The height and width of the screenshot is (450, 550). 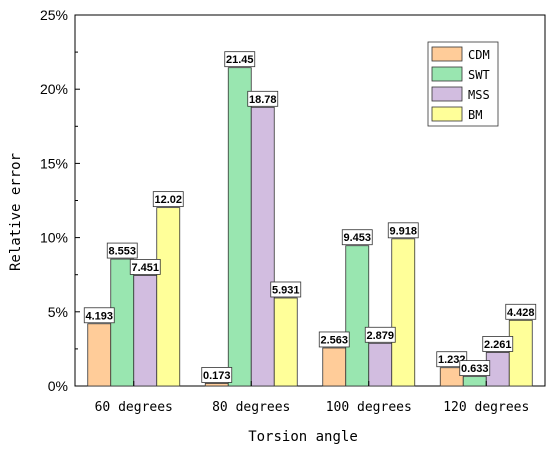 What do you see at coordinates (447, 74) in the screenshot?
I see `legend-swatch-swt` at bounding box center [447, 74].